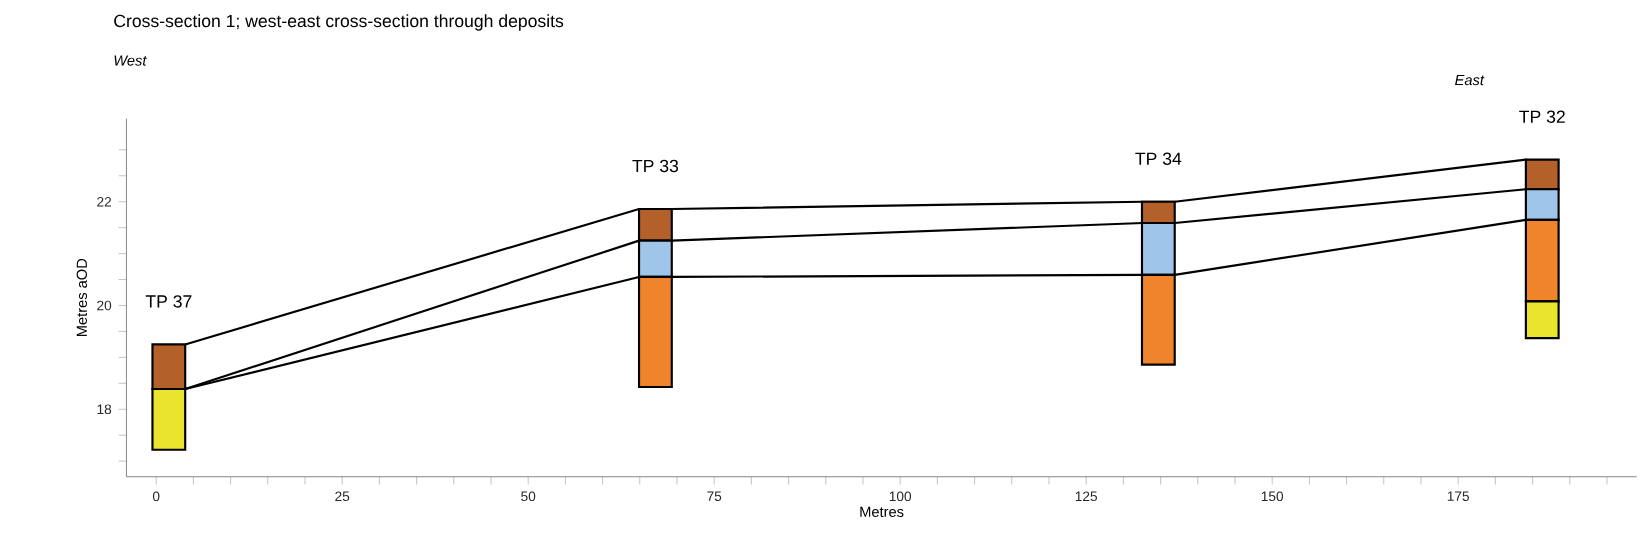  Describe the element at coordinates (1272, 496) in the screenshot. I see `x-tick-label: 150` at that location.